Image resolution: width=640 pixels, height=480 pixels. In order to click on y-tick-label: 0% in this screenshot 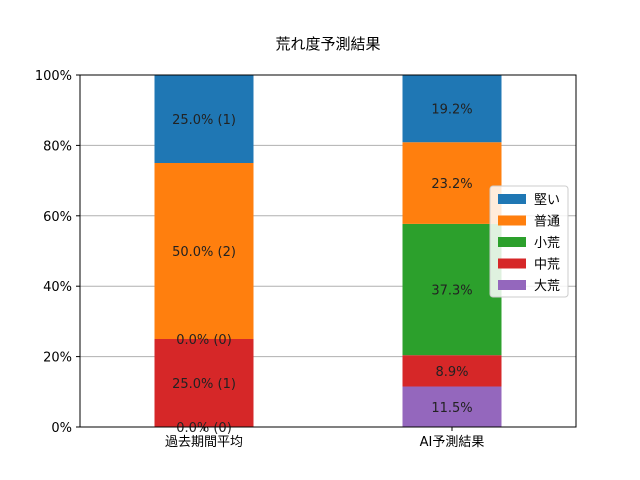, I will do `click(61, 428)`.